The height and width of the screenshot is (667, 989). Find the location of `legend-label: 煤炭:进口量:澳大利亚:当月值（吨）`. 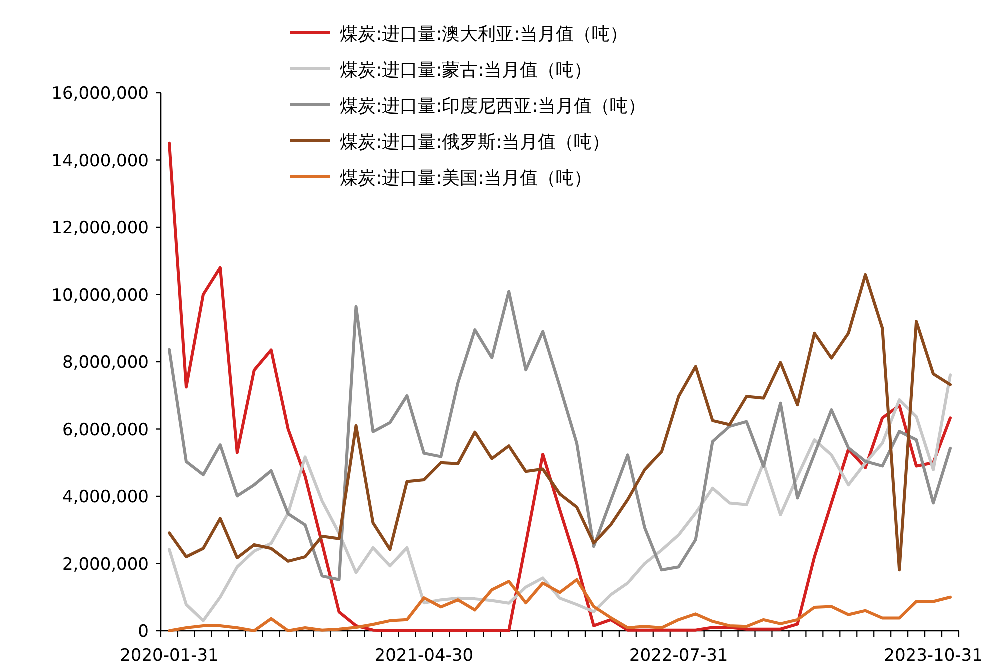

legend-label: 煤炭:进口量:澳大利亚:当月值（吨） is located at coordinates (484, 34).